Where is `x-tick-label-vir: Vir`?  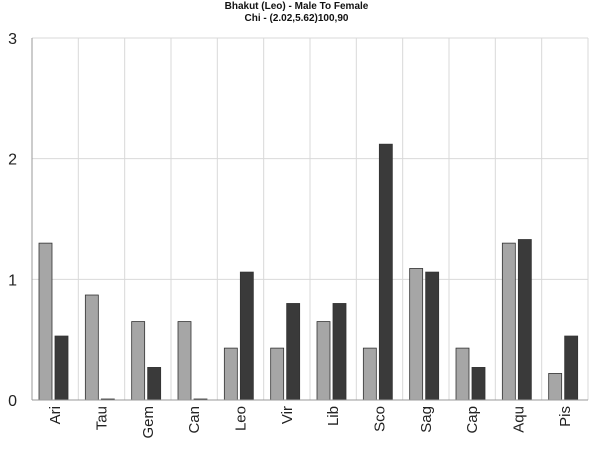
x-tick-label-vir: Vir is located at coordinates (287, 415).